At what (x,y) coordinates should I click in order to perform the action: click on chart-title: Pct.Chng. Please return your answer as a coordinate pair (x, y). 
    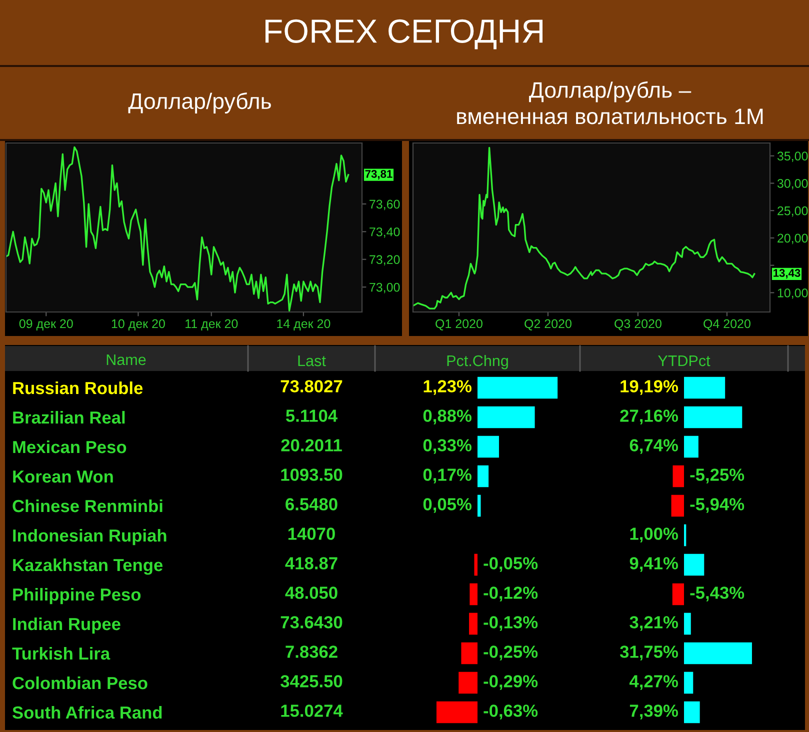
    Looking at the image, I should click on (477, 362).